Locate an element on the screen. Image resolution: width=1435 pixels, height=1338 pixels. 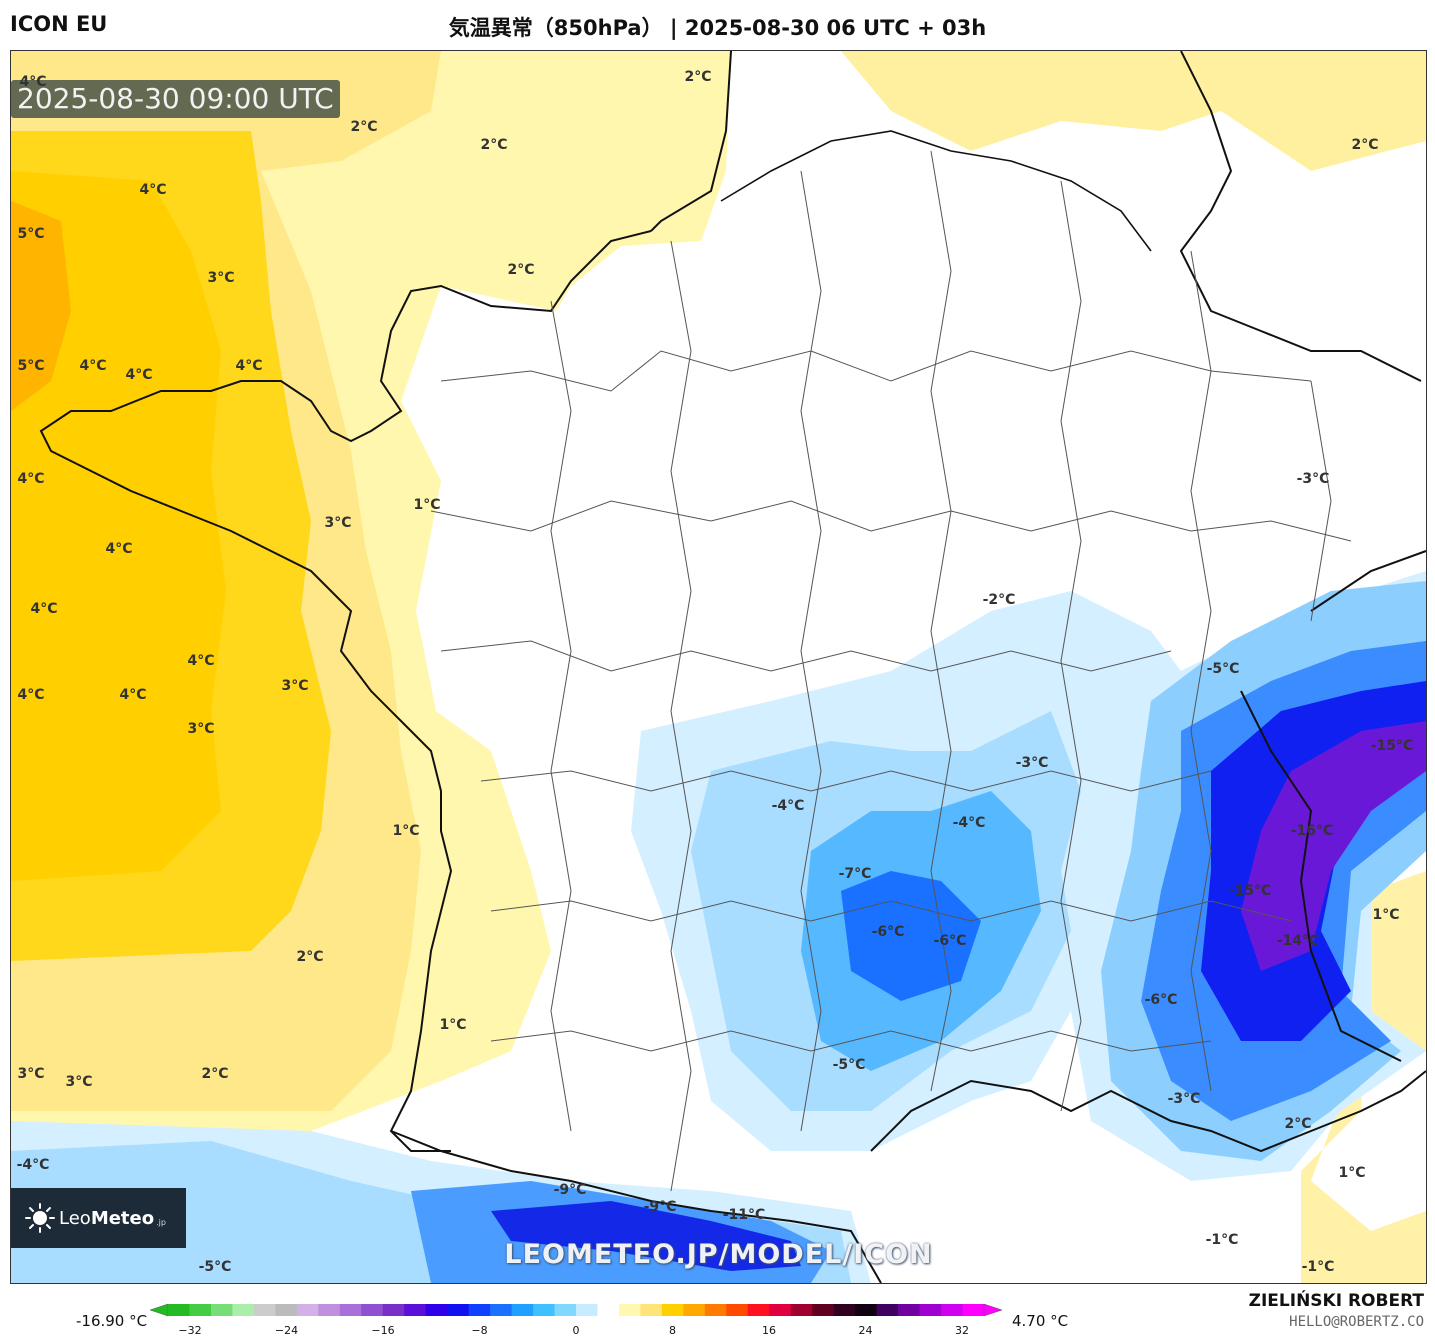
colorbar-tick-label: −8 is located at coordinates (479, 1330).